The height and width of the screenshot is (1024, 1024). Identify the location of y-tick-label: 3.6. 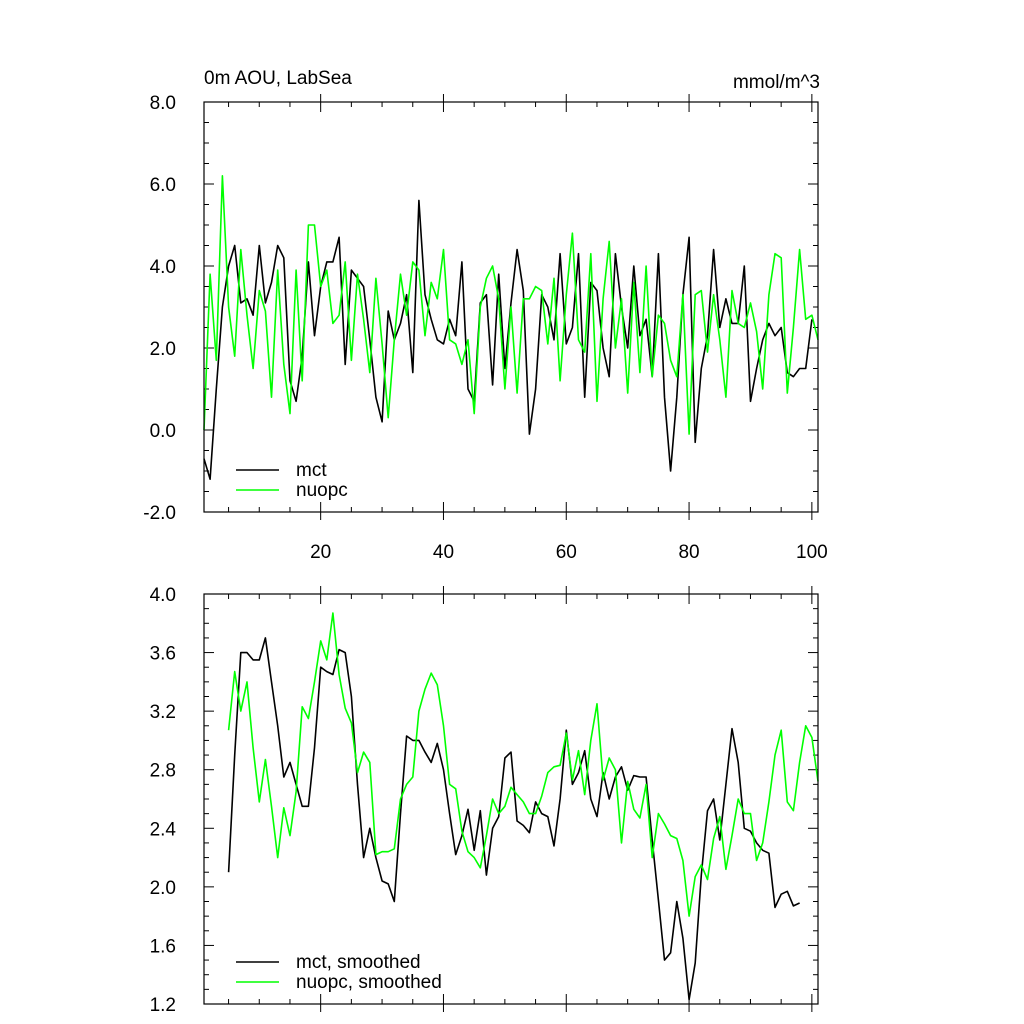
(163, 654).